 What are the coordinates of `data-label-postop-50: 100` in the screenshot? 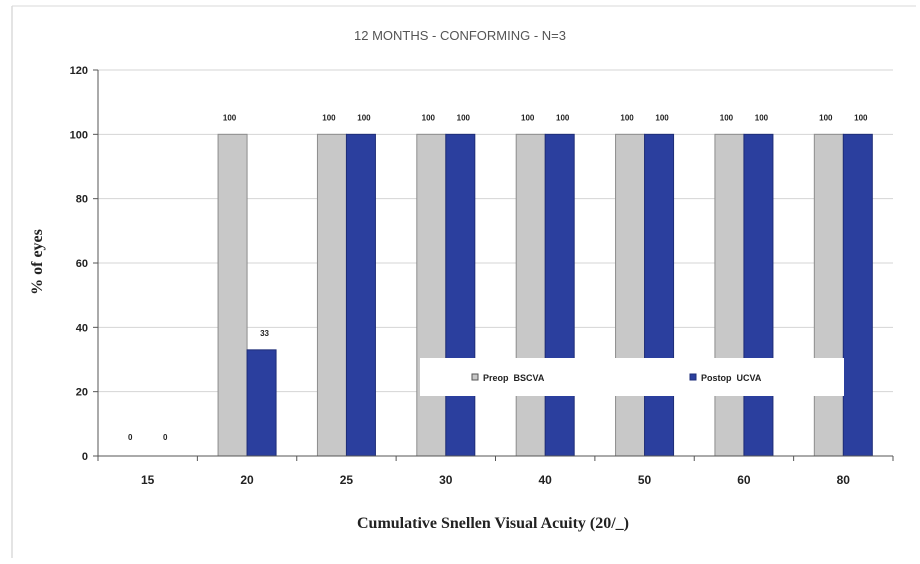 It's located at (662, 117).